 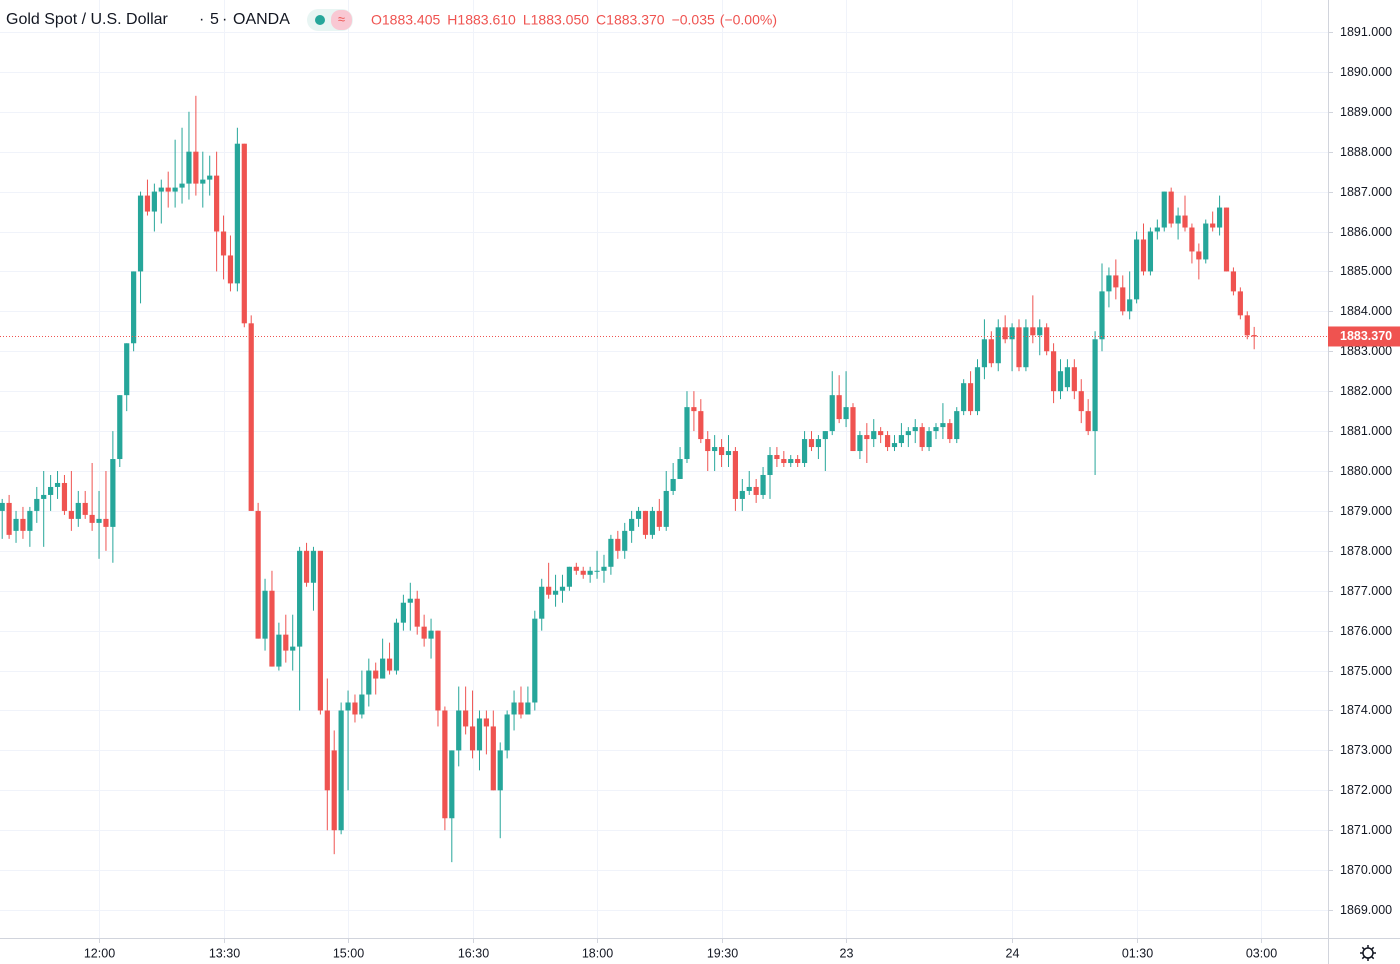 What do you see at coordinates (1364, 336) in the screenshot?
I see `last-price-tag` at bounding box center [1364, 336].